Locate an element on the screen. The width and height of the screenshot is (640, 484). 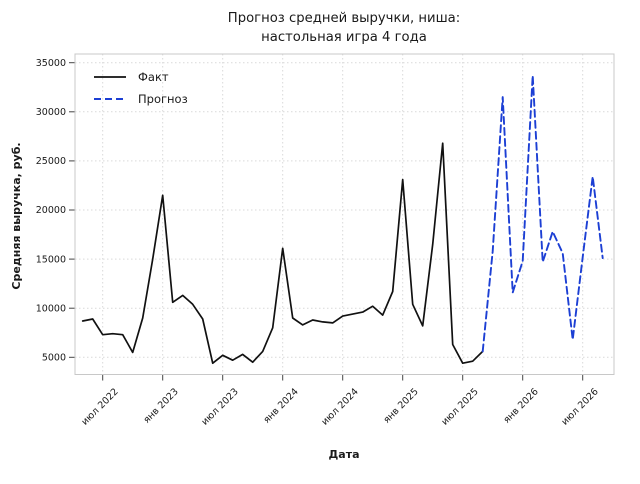
x-tick-label: янв 2025 is located at coordinates (400, 405).